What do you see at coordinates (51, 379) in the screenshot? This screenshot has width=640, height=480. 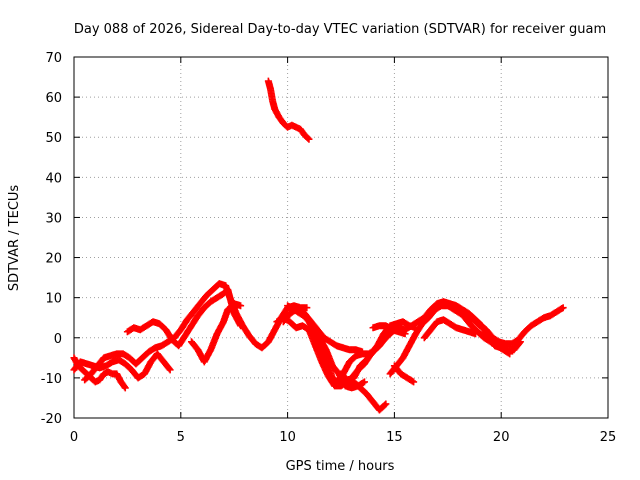 I see `y-tick-label: -10` at bounding box center [51, 379].